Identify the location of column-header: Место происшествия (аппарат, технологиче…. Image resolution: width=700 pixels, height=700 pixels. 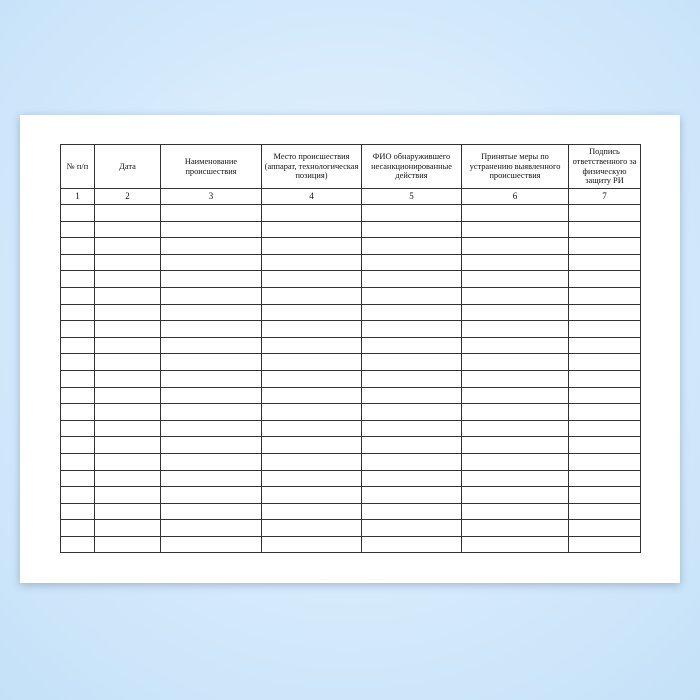
(311, 166).